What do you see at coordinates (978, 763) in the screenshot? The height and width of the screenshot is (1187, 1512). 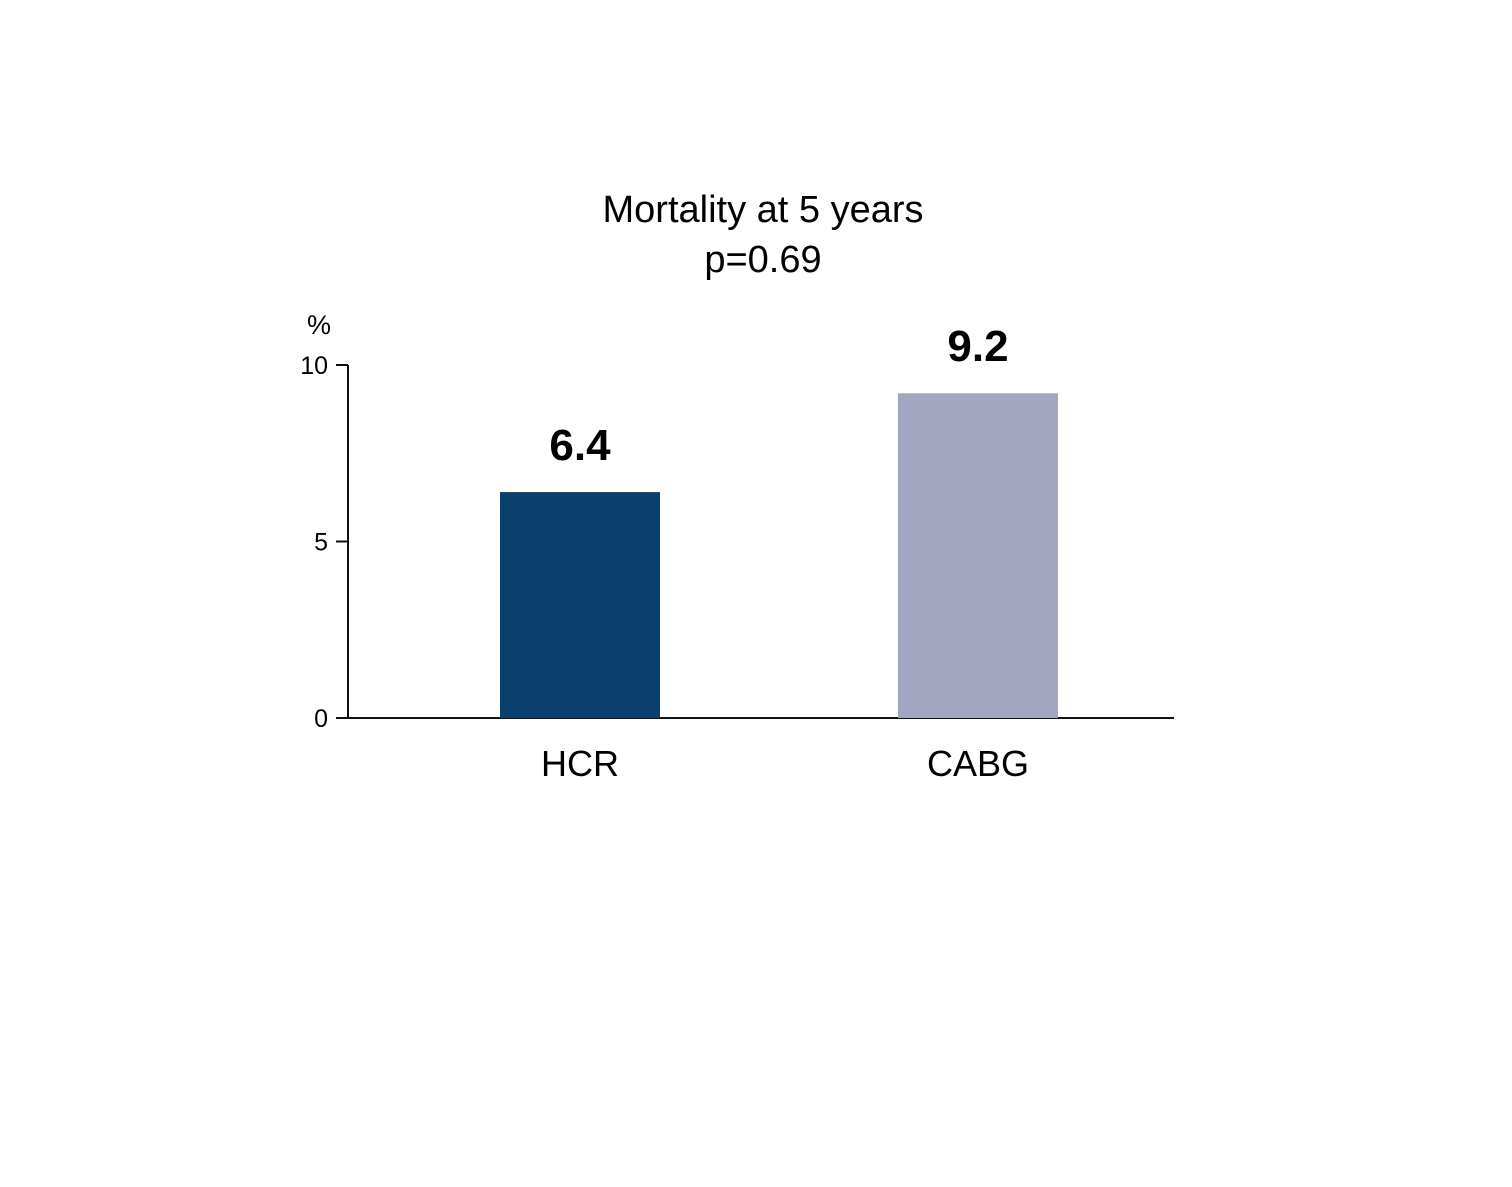 I see `category-label-cabg: CABG` at bounding box center [978, 763].